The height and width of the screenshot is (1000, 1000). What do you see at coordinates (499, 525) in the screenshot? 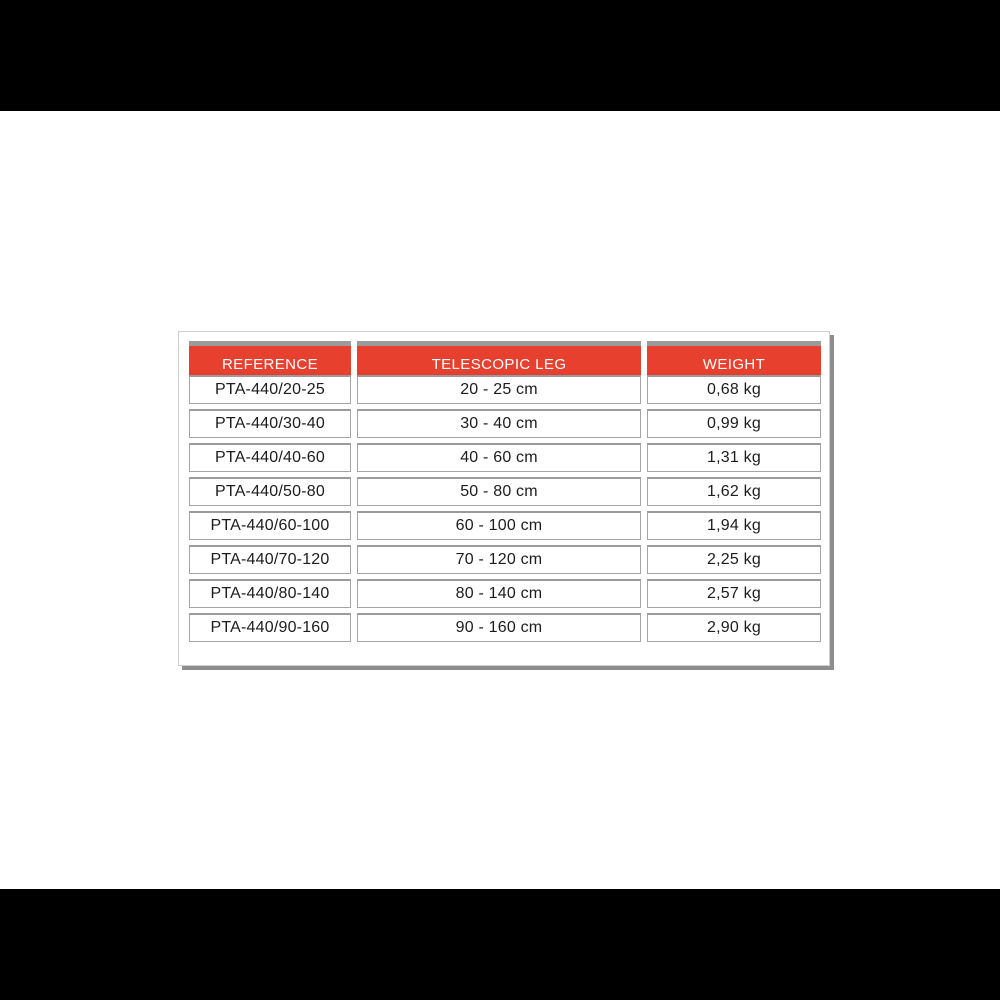
I see `cell-telescopic-leg-row-4: 60 - 100 cm` at bounding box center [499, 525].